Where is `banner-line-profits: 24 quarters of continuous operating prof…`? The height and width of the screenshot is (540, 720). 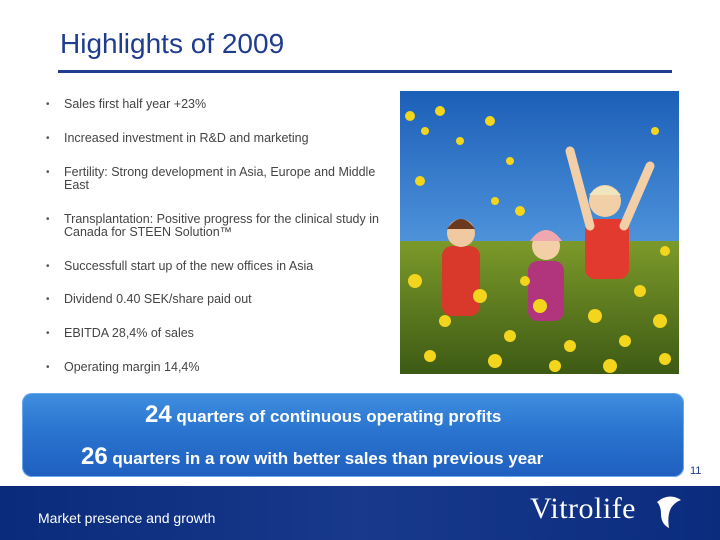 banner-line-profits: 24 quarters of continuous operating prof… is located at coordinates (323, 414).